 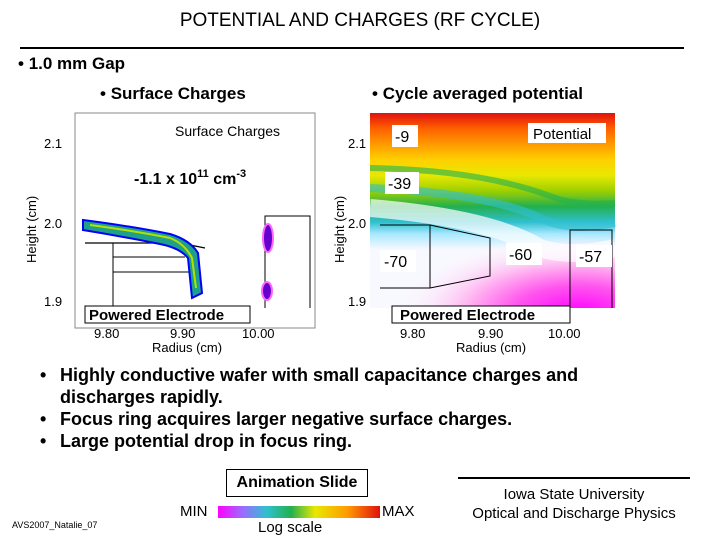 I want to click on animation-slide-button: Animation Slide, so click(x=297, y=483).